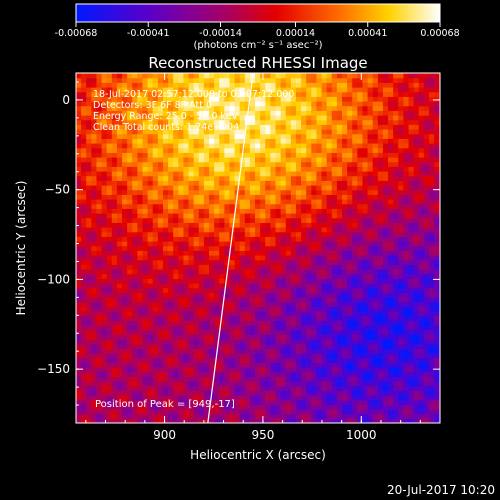 Image resolution: width=500 pixels, height=500 pixels. What do you see at coordinates (257, 63) in the screenshot?
I see `chart-title: Reconstructed RHESSI Image` at bounding box center [257, 63].